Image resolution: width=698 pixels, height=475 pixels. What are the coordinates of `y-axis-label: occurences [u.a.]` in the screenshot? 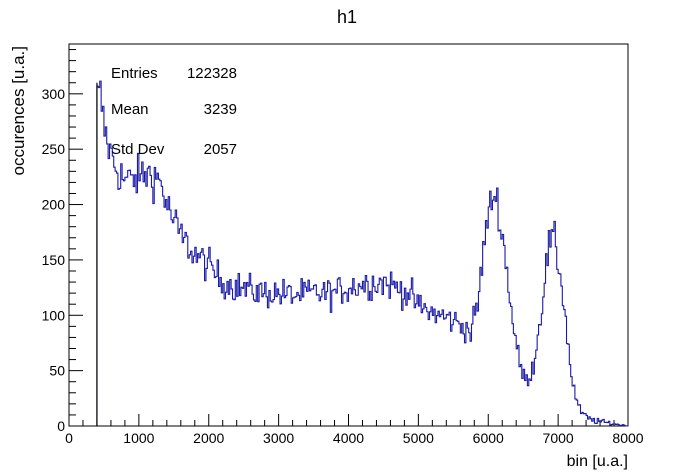 It's located at (18, 110).